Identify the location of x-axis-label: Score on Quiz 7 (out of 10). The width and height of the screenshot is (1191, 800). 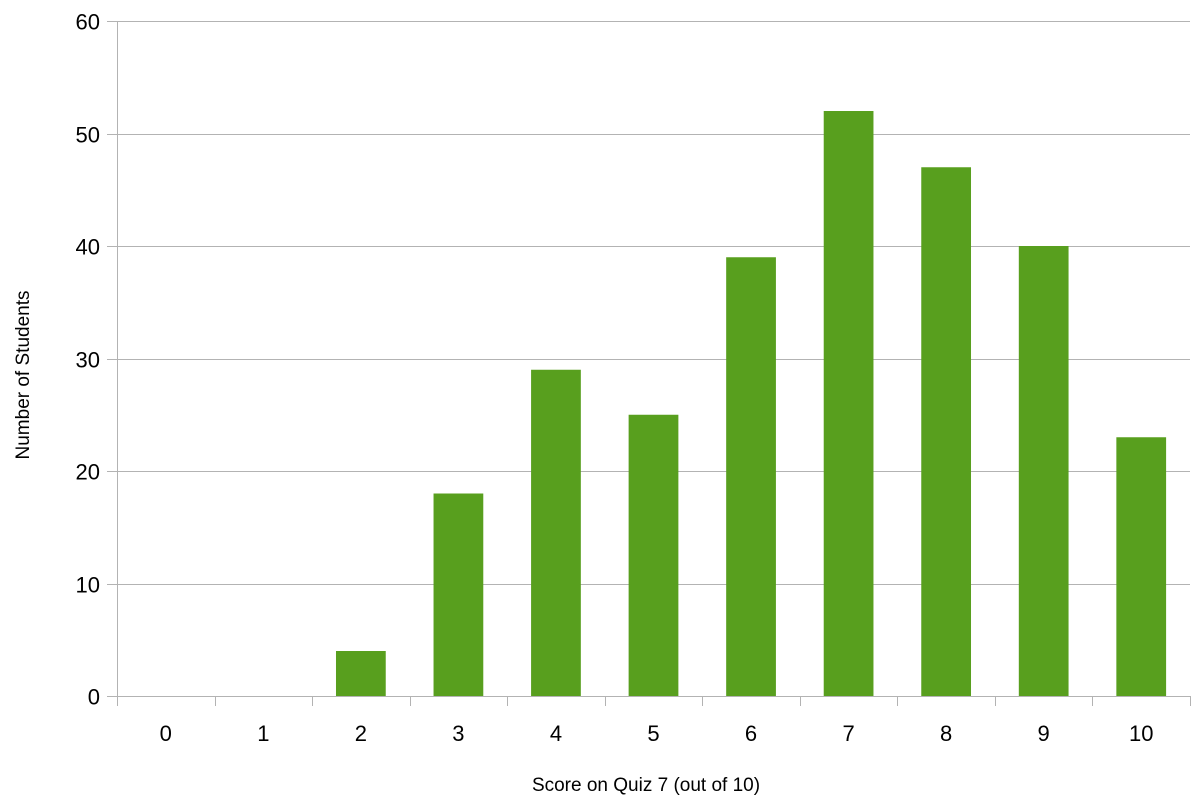
(646, 785).